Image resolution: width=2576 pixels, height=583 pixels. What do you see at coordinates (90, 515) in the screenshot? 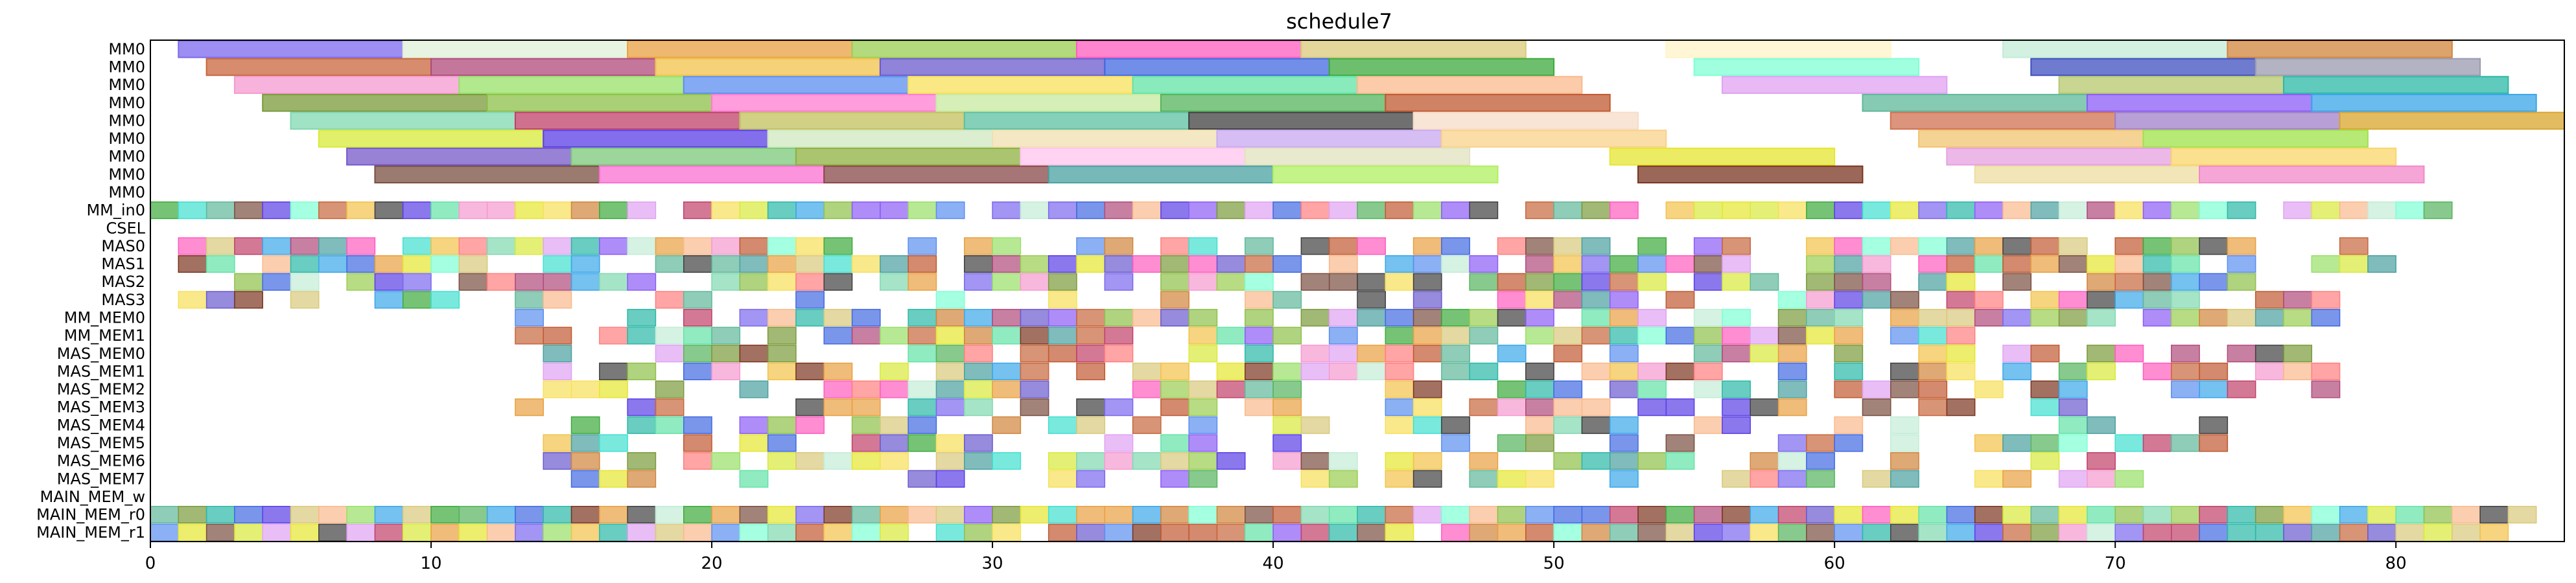
I see `row-label: MAIN_MEM_r0` at bounding box center [90, 515].